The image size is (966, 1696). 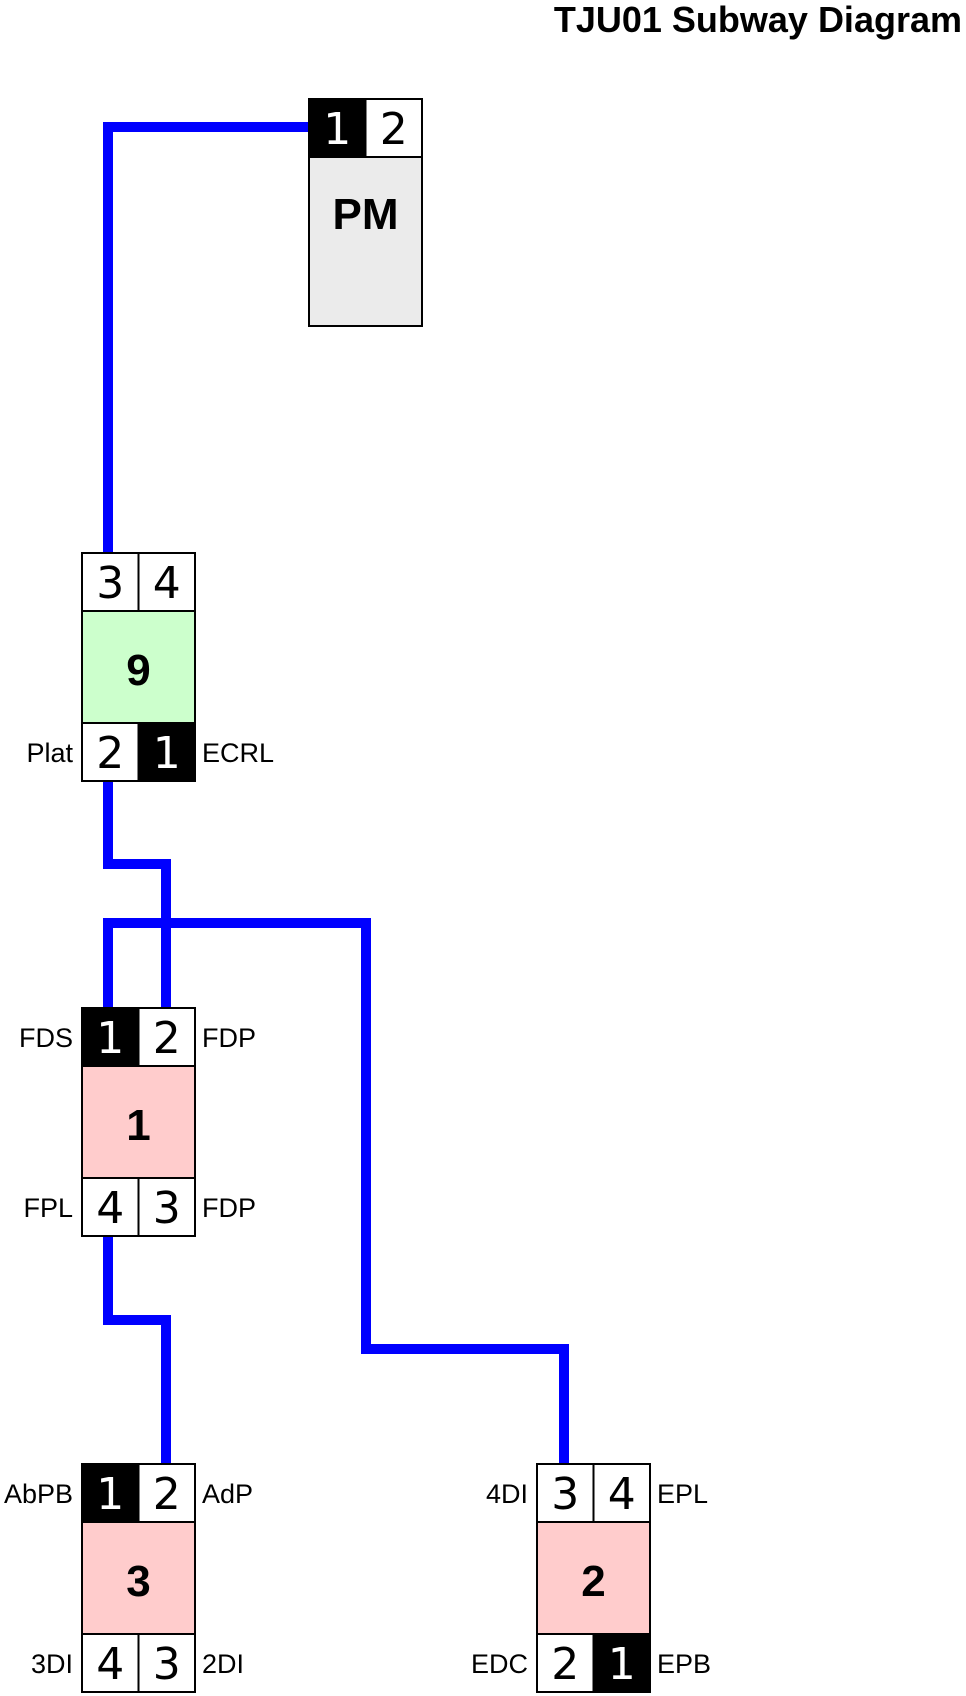 I want to click on port-label-fds: FDS, so click(x=46, y=1038).